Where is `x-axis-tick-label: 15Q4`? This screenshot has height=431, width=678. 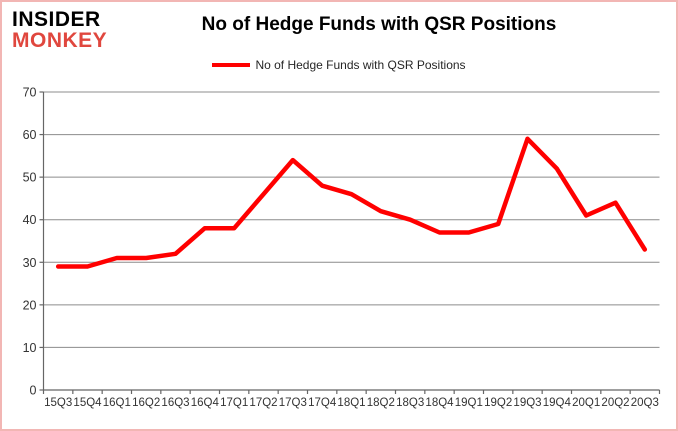 x-axis-tick-label: 15Q4 is located at coordinates (87, 403).